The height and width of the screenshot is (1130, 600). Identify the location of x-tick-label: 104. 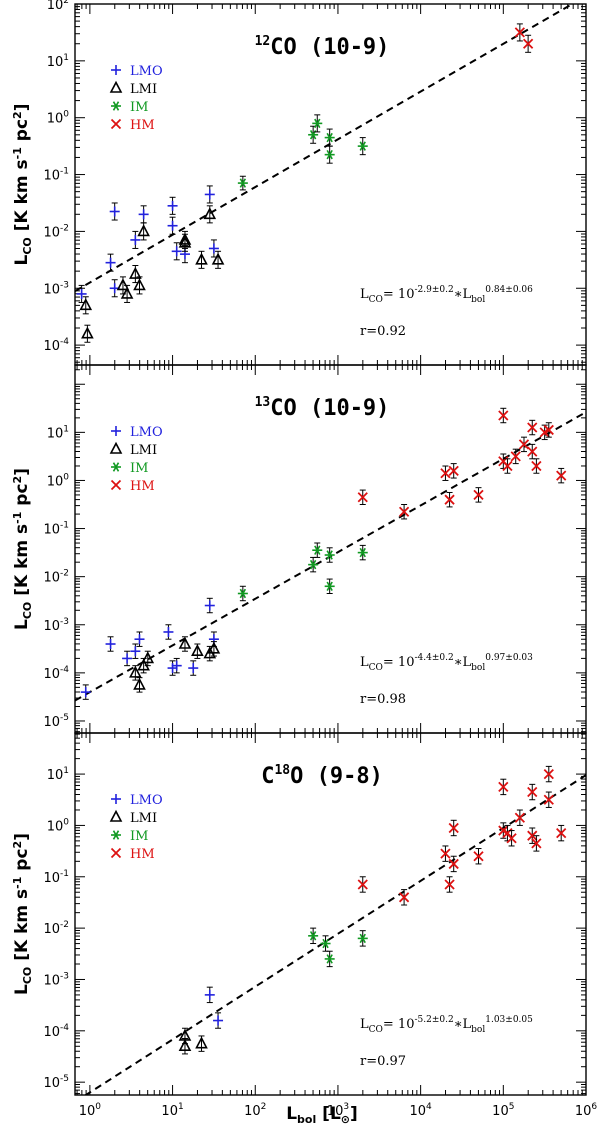
(420, 1110).